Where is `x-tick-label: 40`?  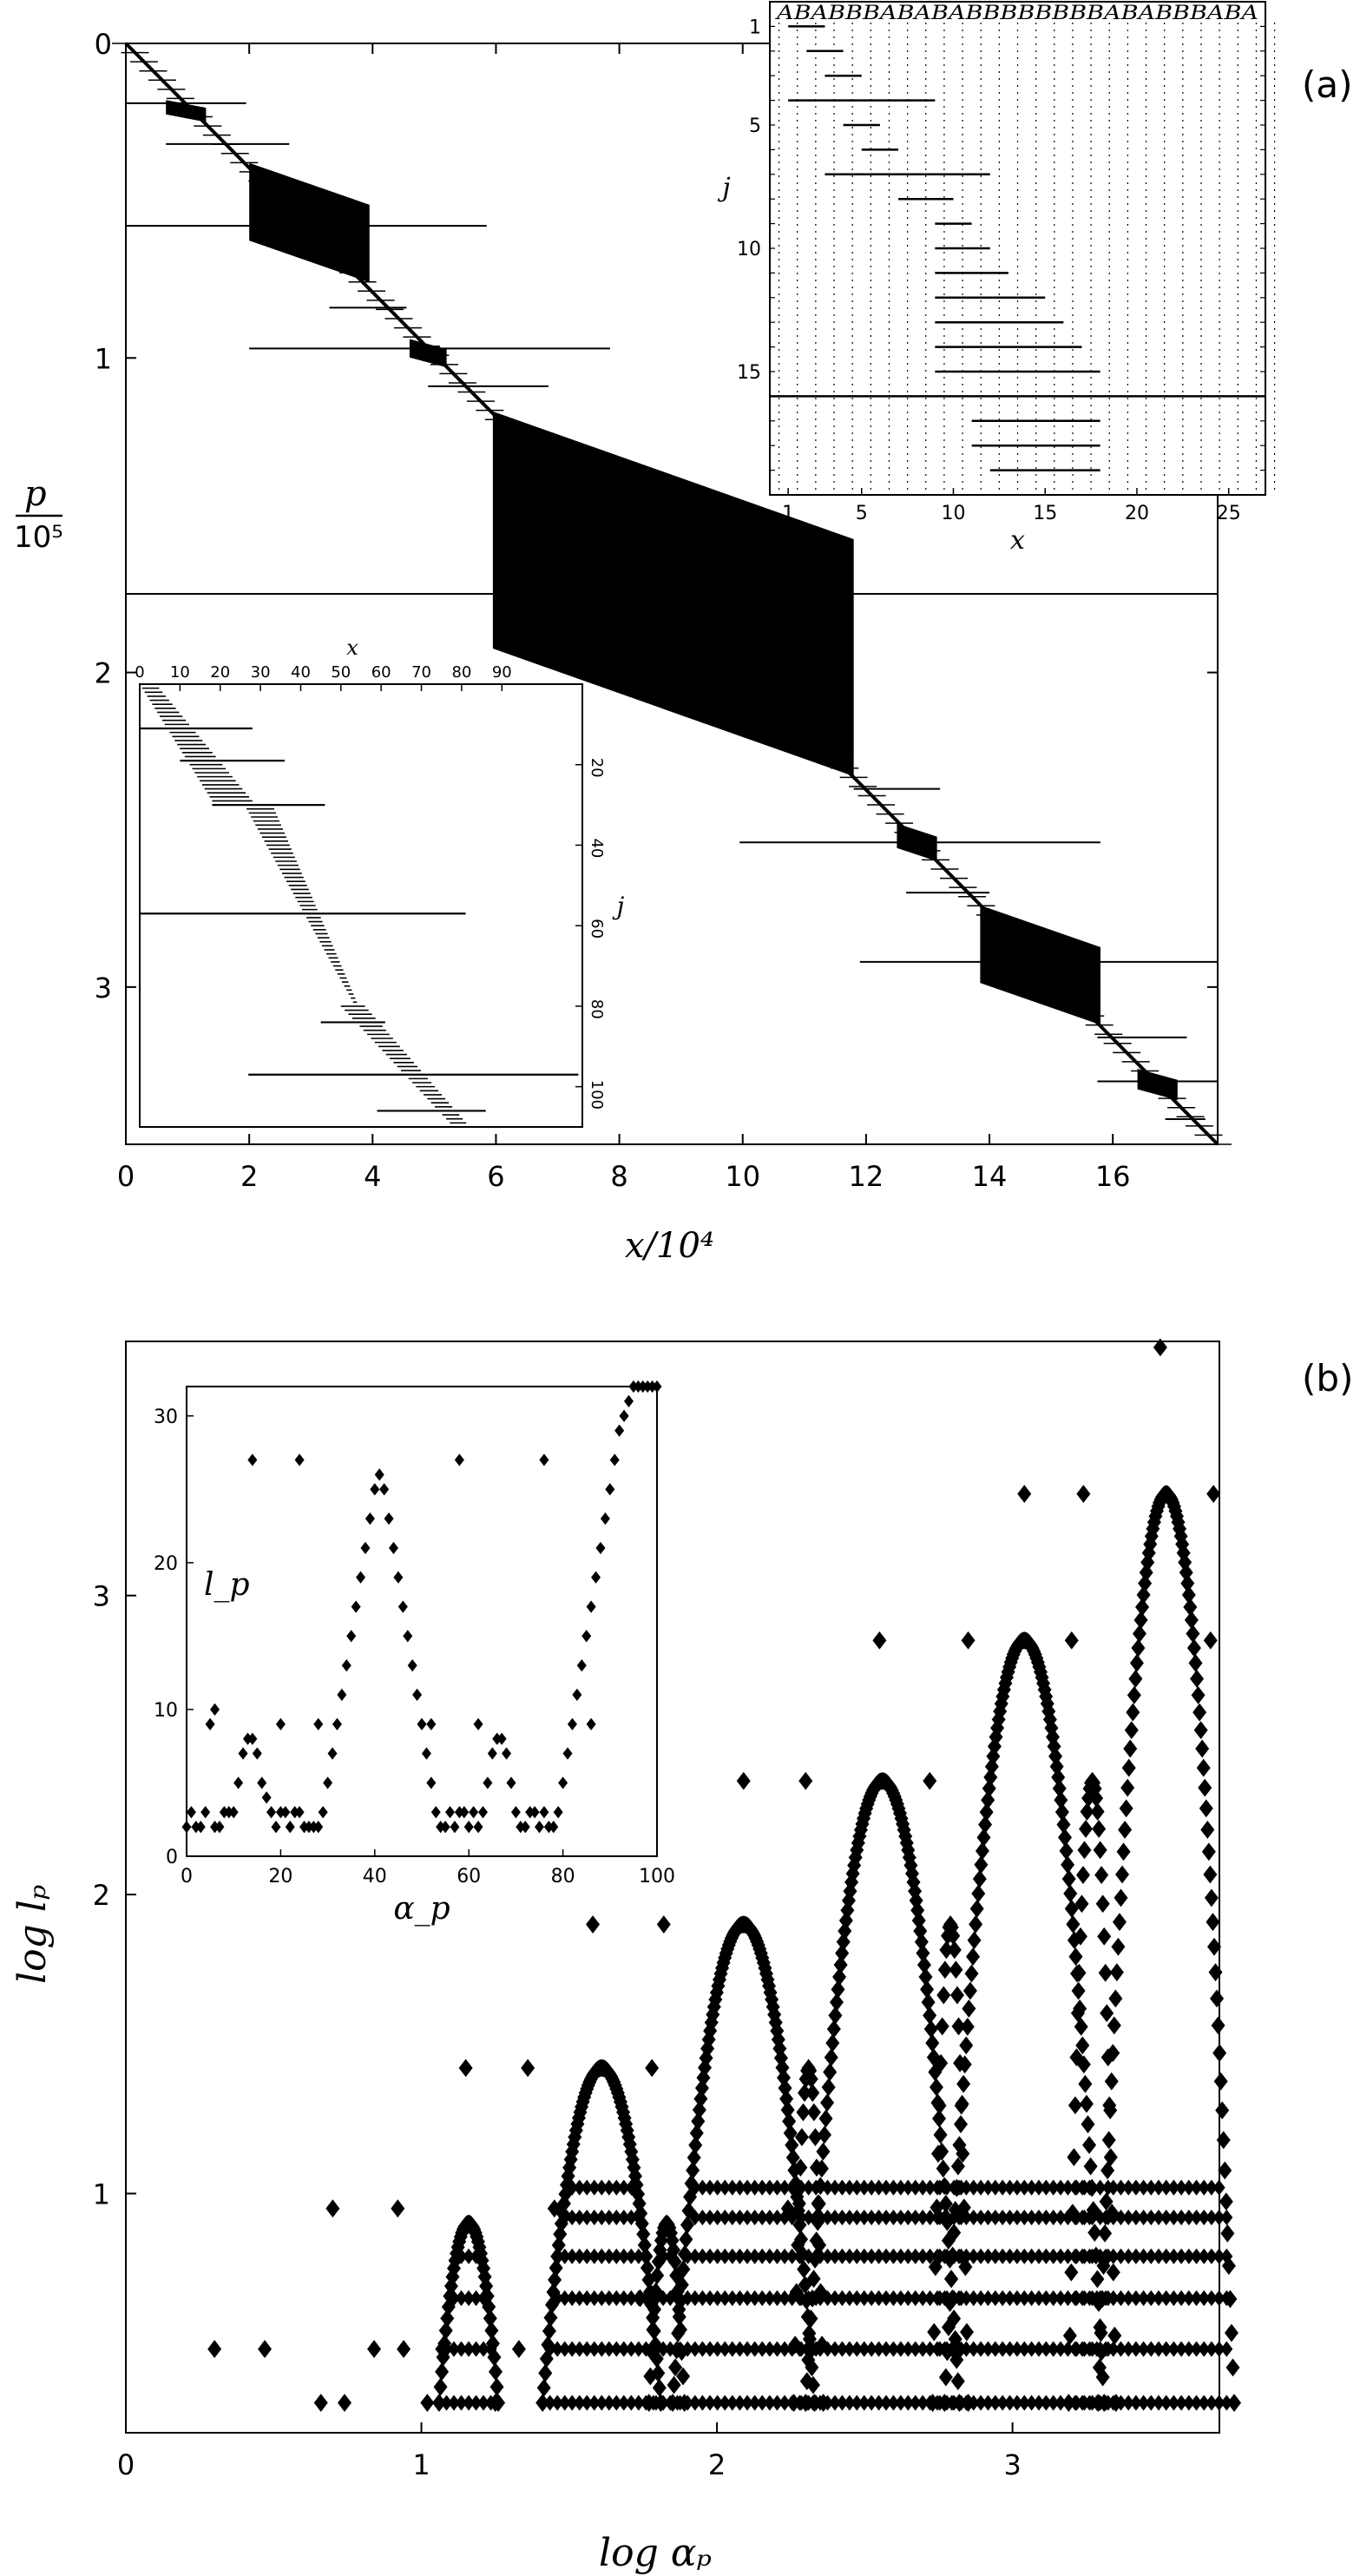
x-tick-label: 40 is located at coordinates (375, 1877).